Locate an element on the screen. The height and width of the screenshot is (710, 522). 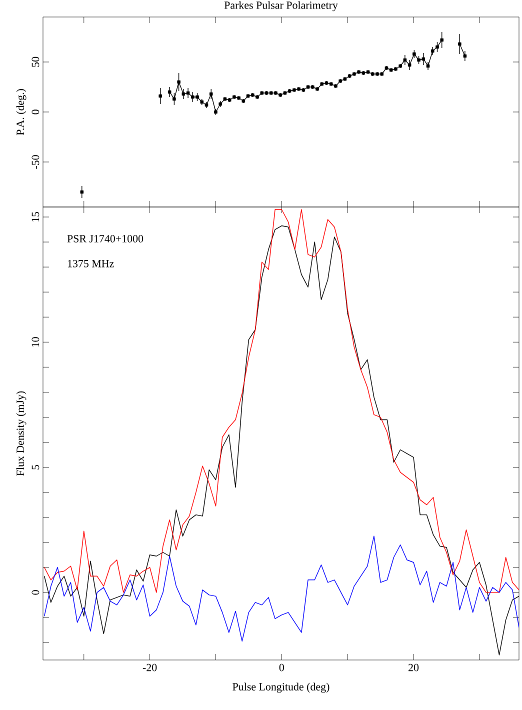
chart-title: Parkes Pulsar Polarimetry is located at coordinates (281, 6).